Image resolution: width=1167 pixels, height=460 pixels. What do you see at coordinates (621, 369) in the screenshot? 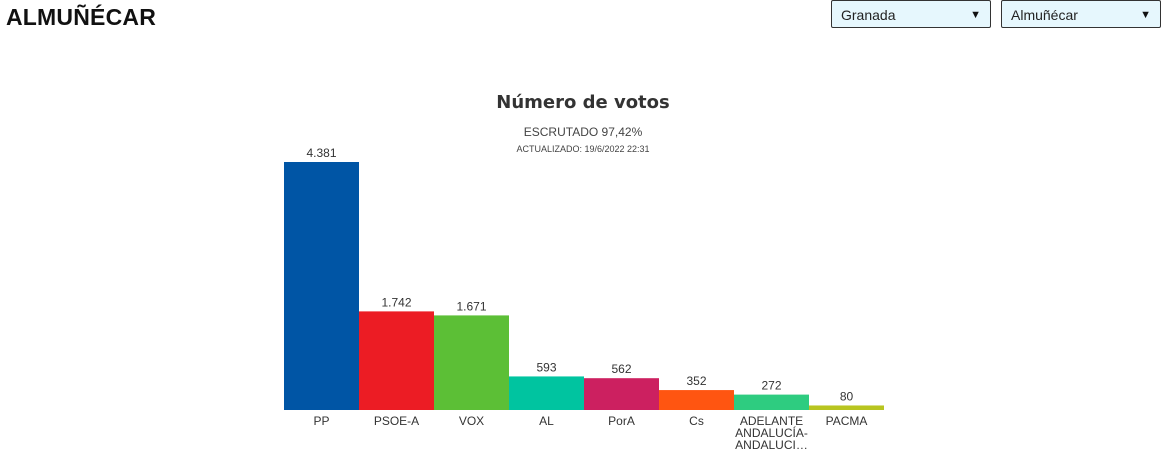
I see `value-label: 562` at bounding box center [621, 369].